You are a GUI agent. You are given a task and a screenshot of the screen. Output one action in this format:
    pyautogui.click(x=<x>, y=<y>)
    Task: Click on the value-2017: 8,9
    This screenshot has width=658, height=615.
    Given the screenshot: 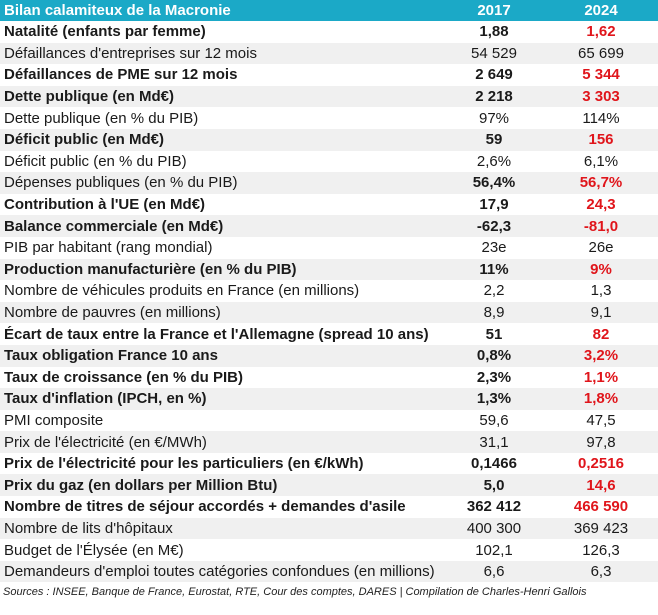 What is the action you would take?
    pyautogui.click(x=494, y=313)
    